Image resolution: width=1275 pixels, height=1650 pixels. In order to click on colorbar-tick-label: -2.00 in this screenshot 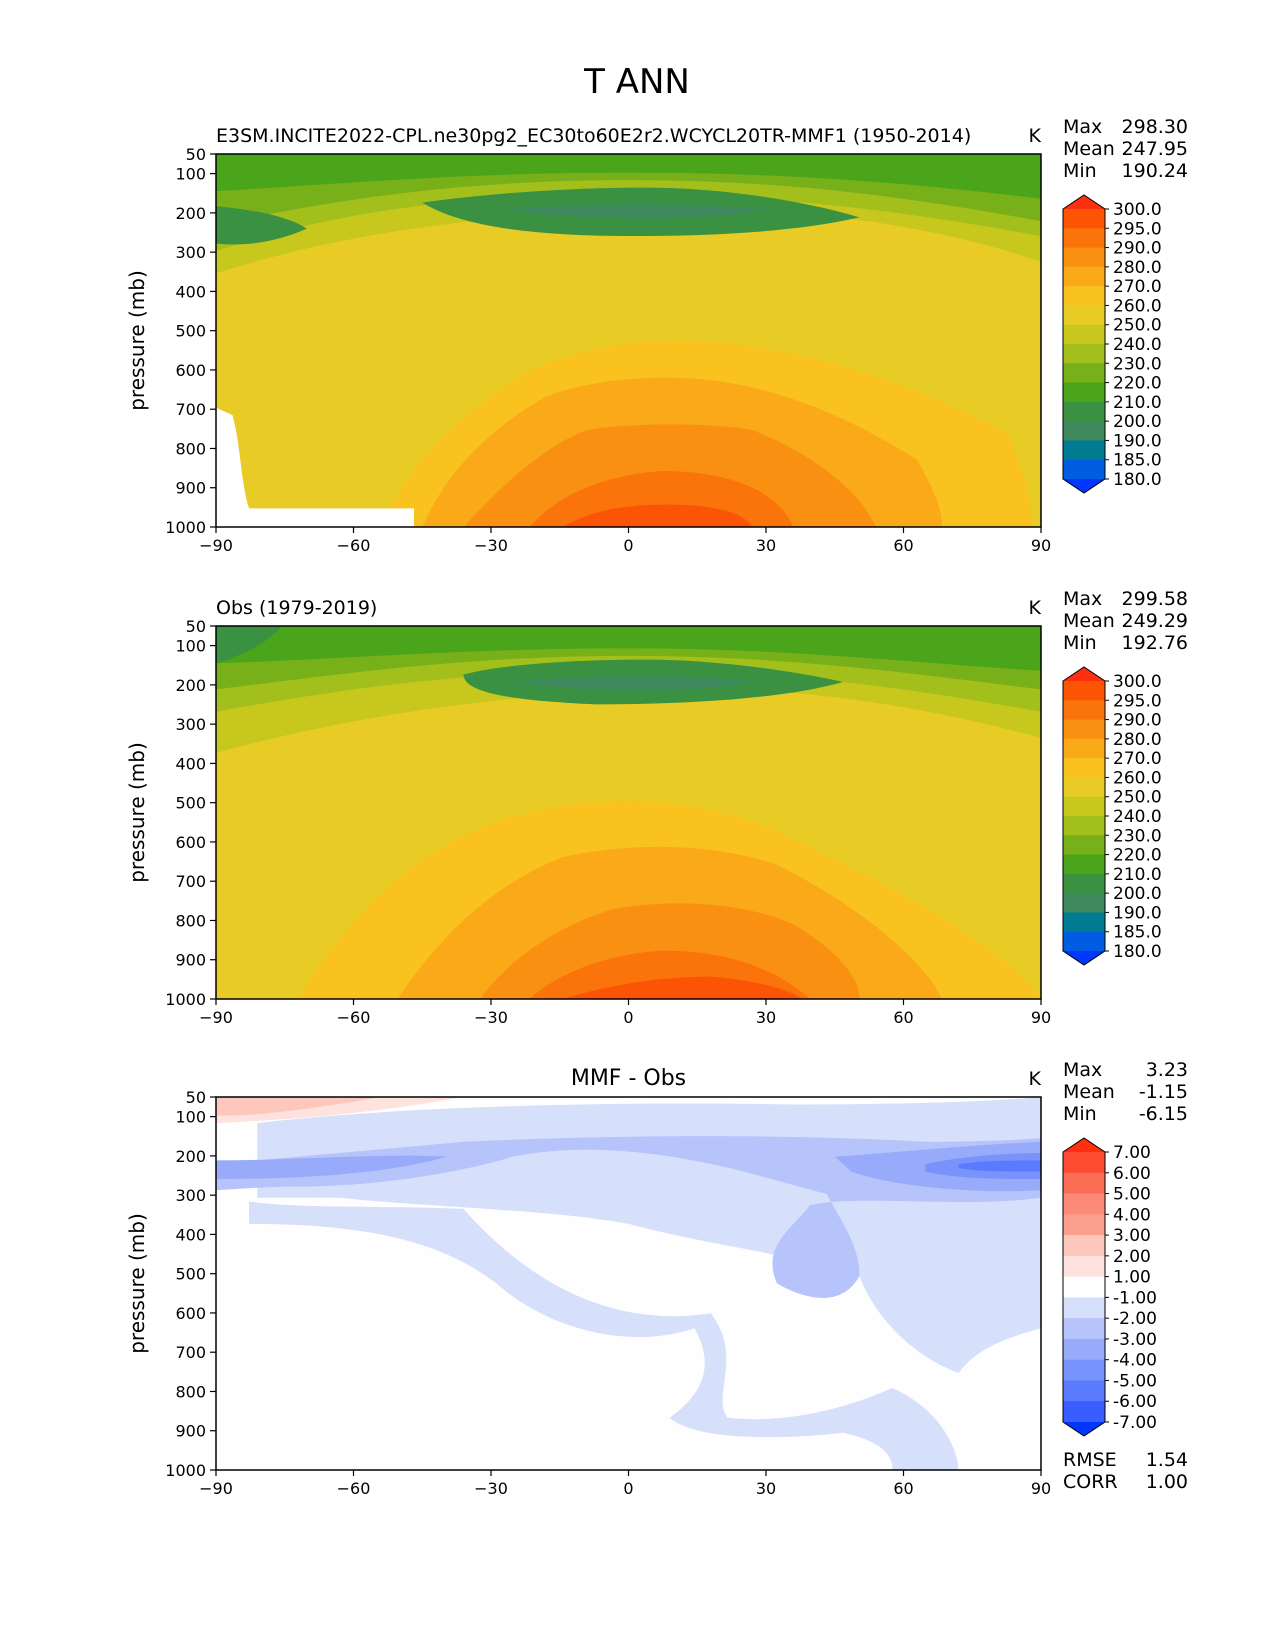, I will do `click(1135, 1319)`.